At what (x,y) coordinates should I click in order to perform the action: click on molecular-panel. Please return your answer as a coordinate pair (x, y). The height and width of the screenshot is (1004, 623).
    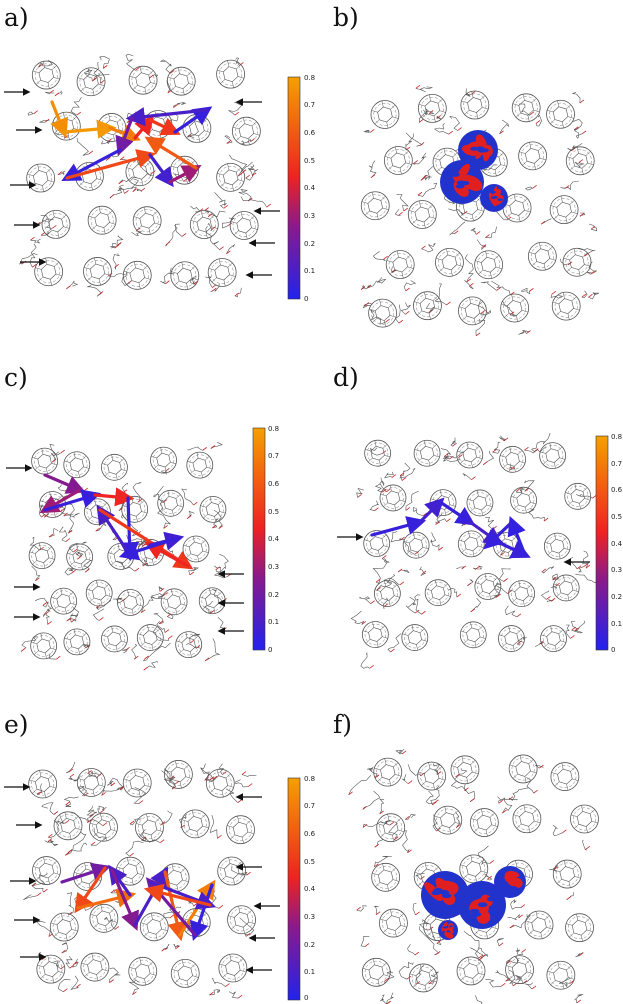
    Looking at the image, I should click on (475, 550).